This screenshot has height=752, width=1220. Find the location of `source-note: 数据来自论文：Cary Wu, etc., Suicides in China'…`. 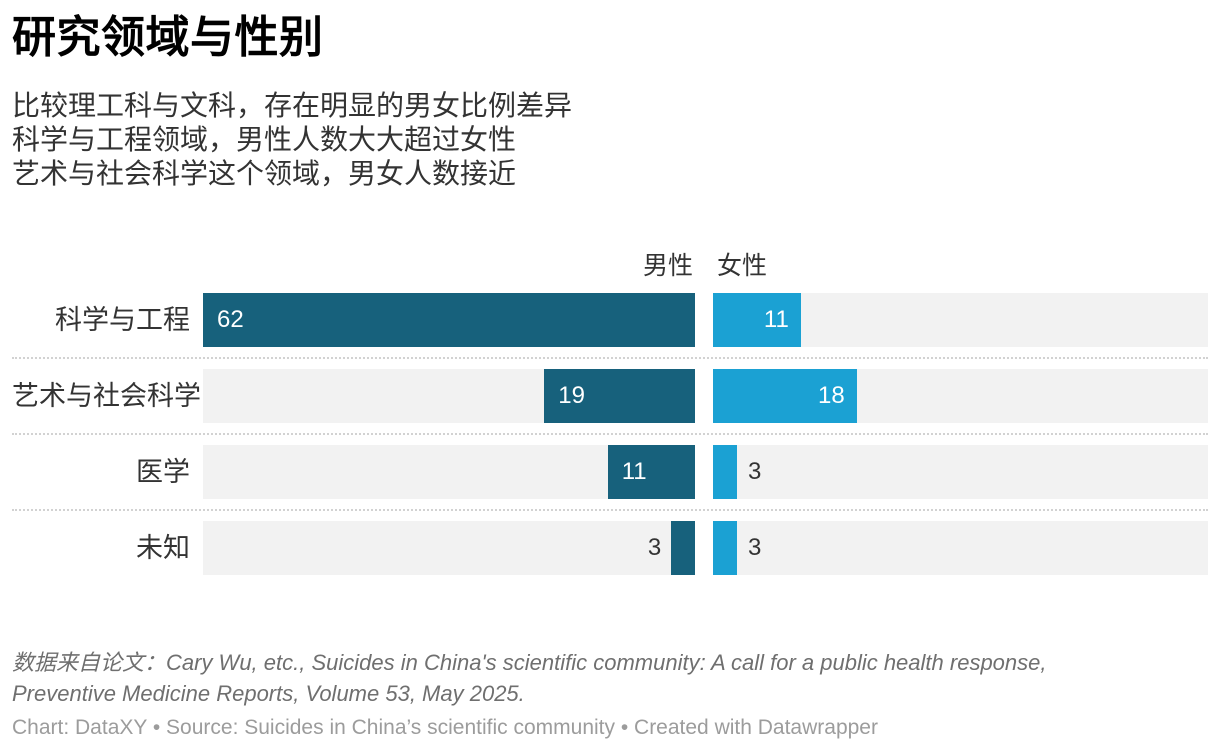

source-note: 数据来自论文：Cary Wu, etc., Suicides in China'… is located at coordinates (610, 678).